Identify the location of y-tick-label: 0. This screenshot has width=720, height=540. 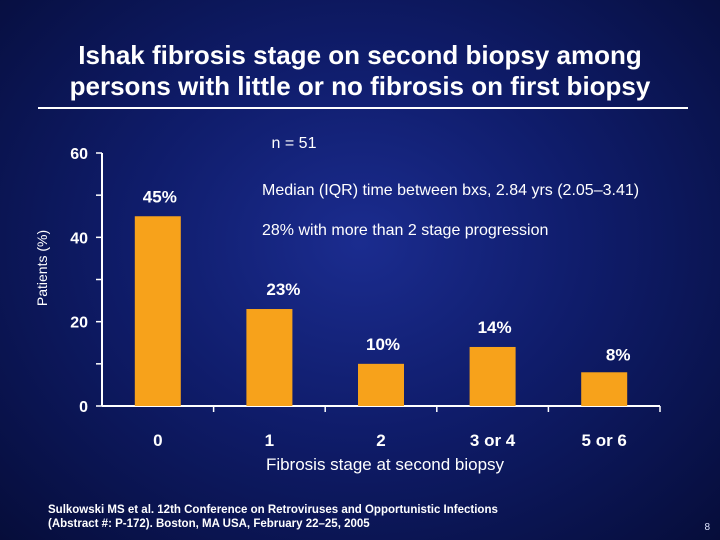
(83, 407).